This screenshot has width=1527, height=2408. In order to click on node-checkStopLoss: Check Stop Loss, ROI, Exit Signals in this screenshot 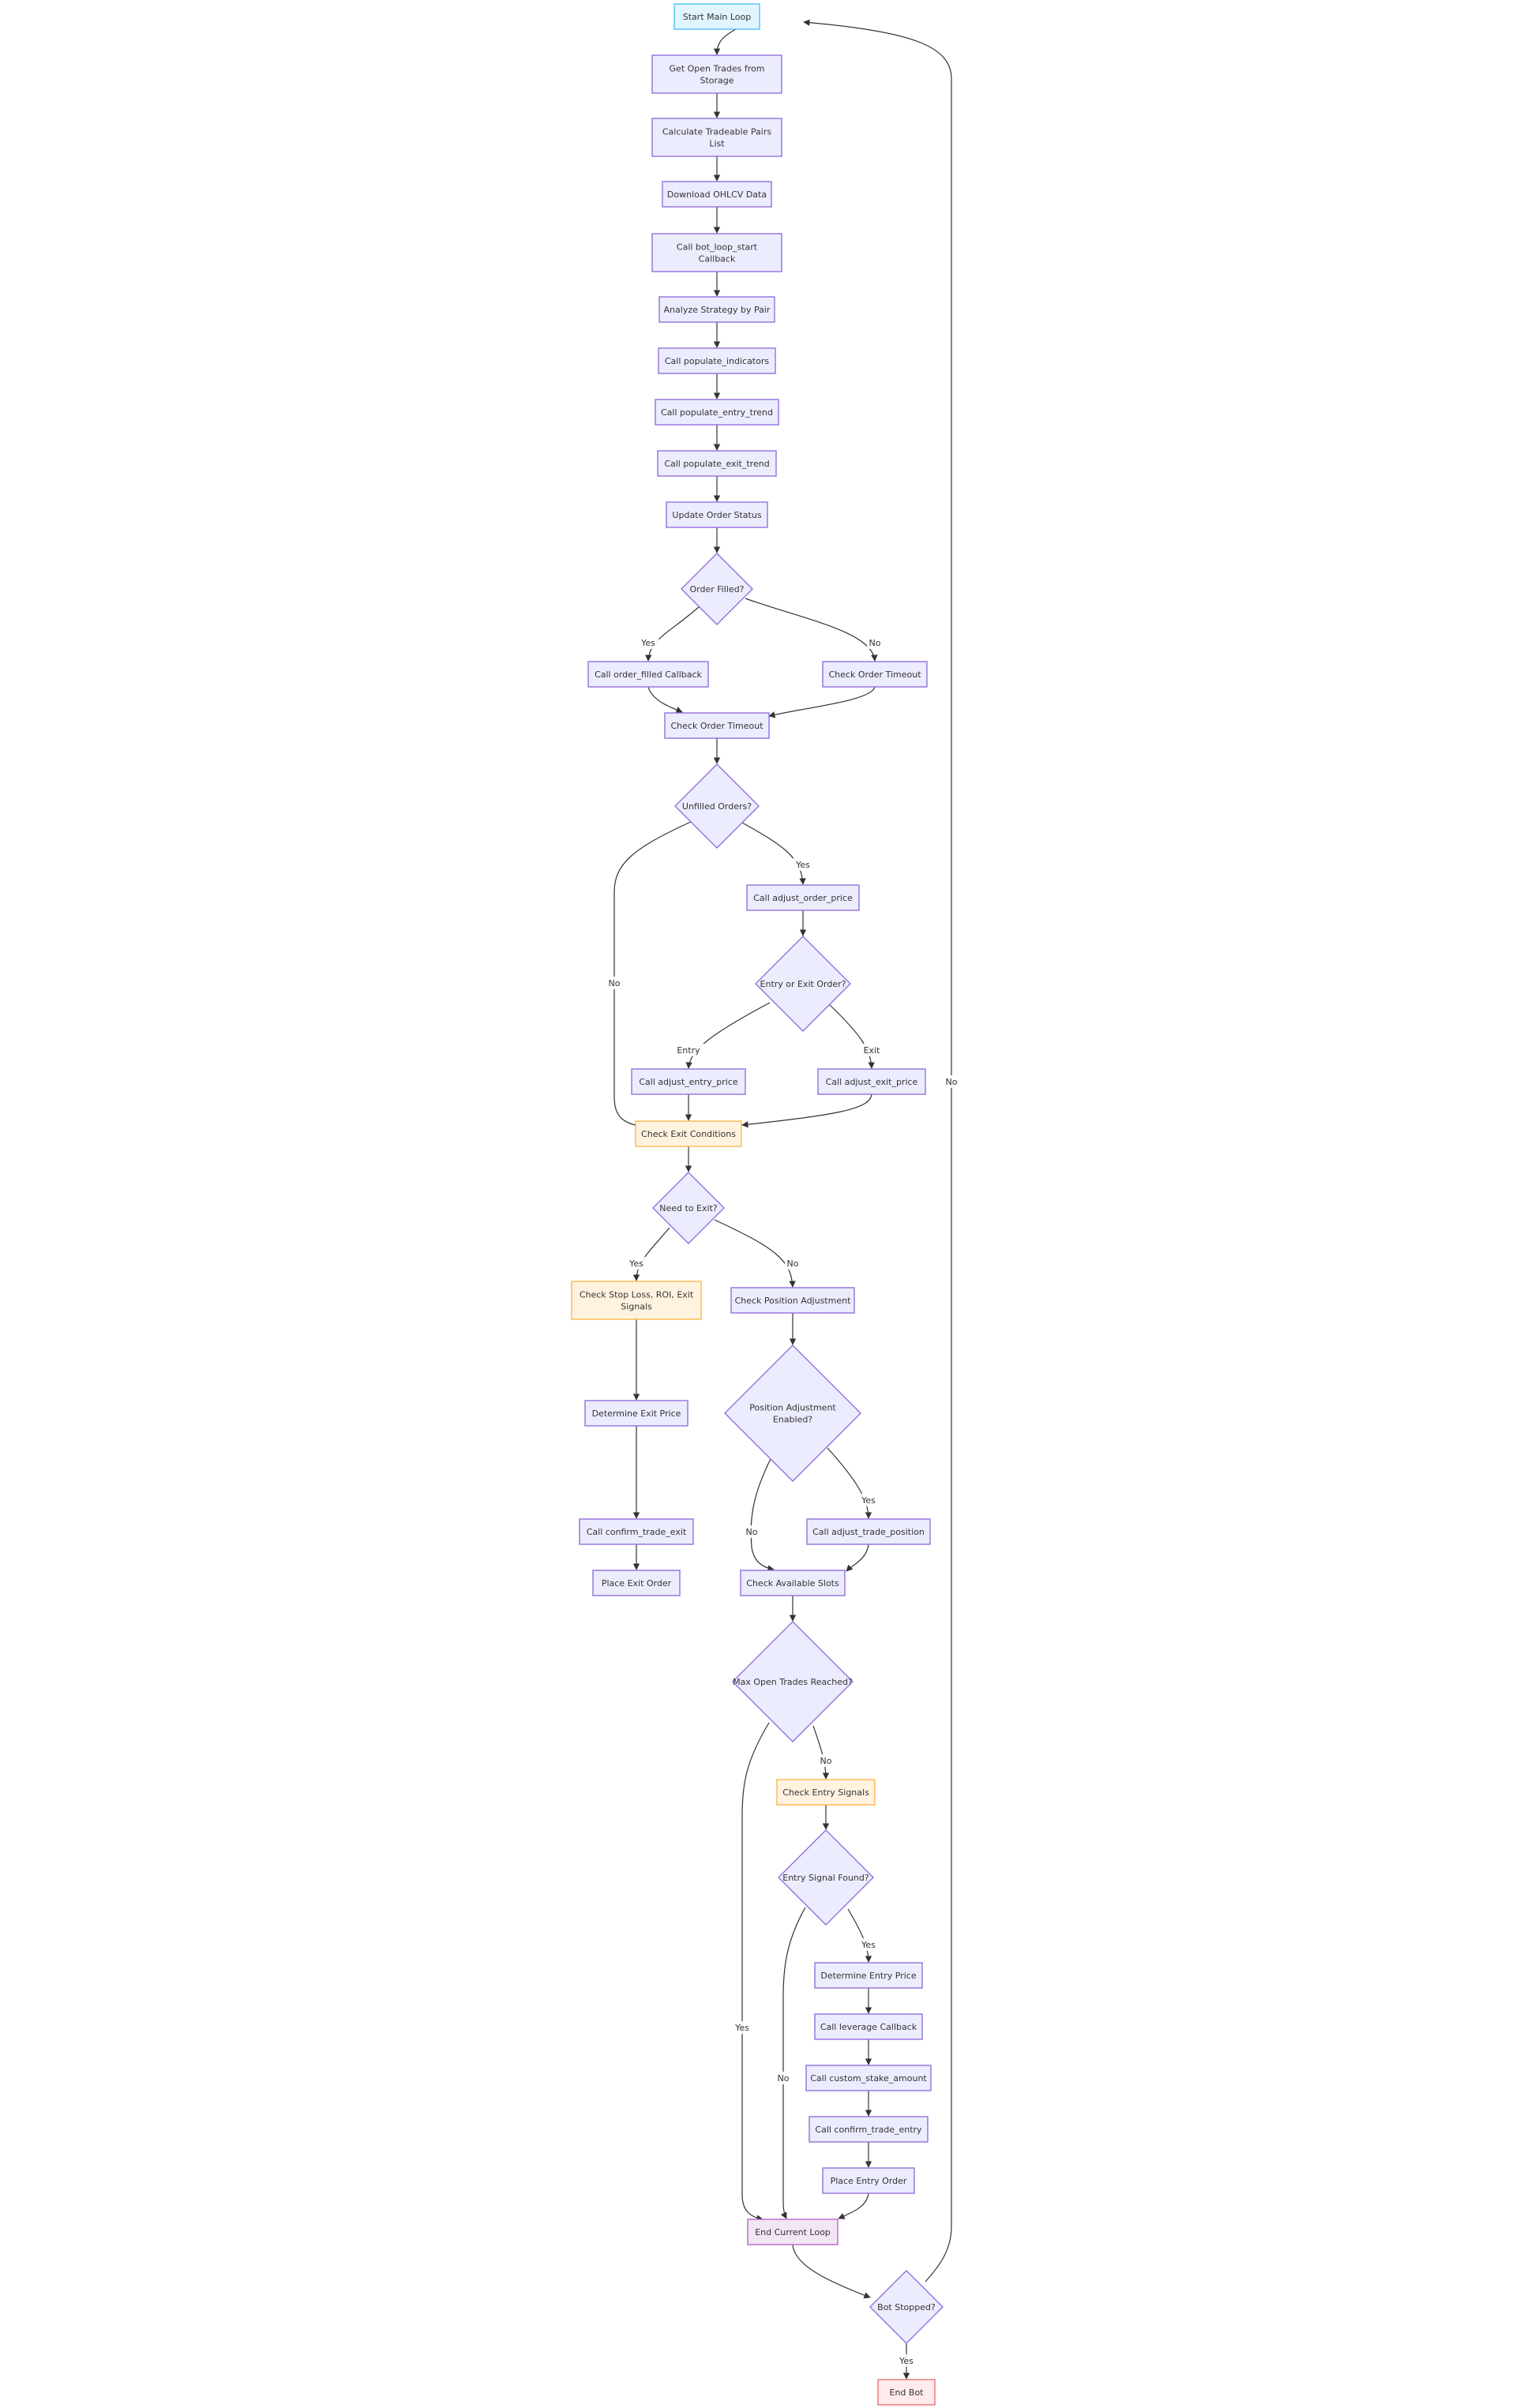, I will do `click(637, 1300)`.